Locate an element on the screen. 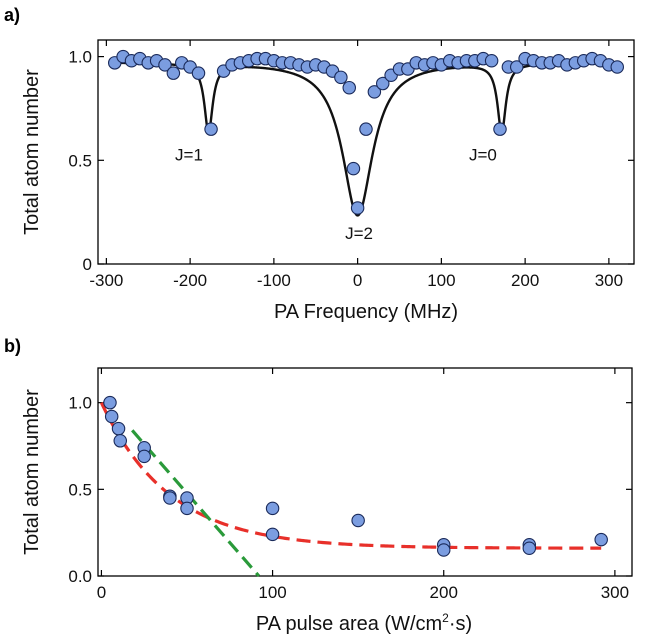 The image size is (648, 639). x-axis-label-b-prefix: PA pulse area (W/cm is located at coordinates (349, 624).